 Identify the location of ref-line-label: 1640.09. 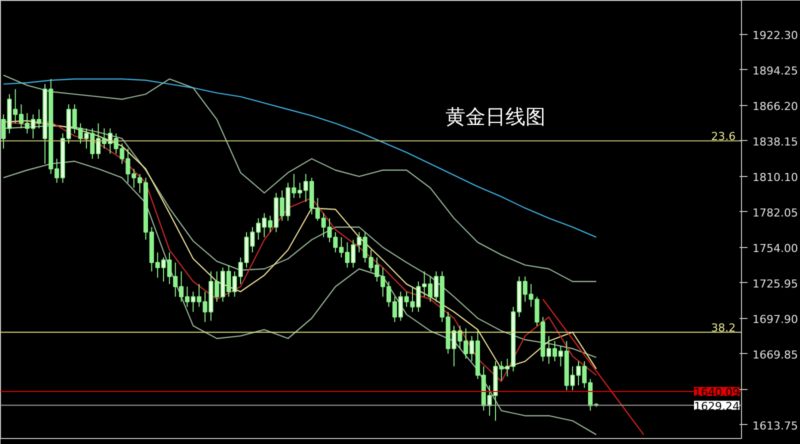
(717, 393).